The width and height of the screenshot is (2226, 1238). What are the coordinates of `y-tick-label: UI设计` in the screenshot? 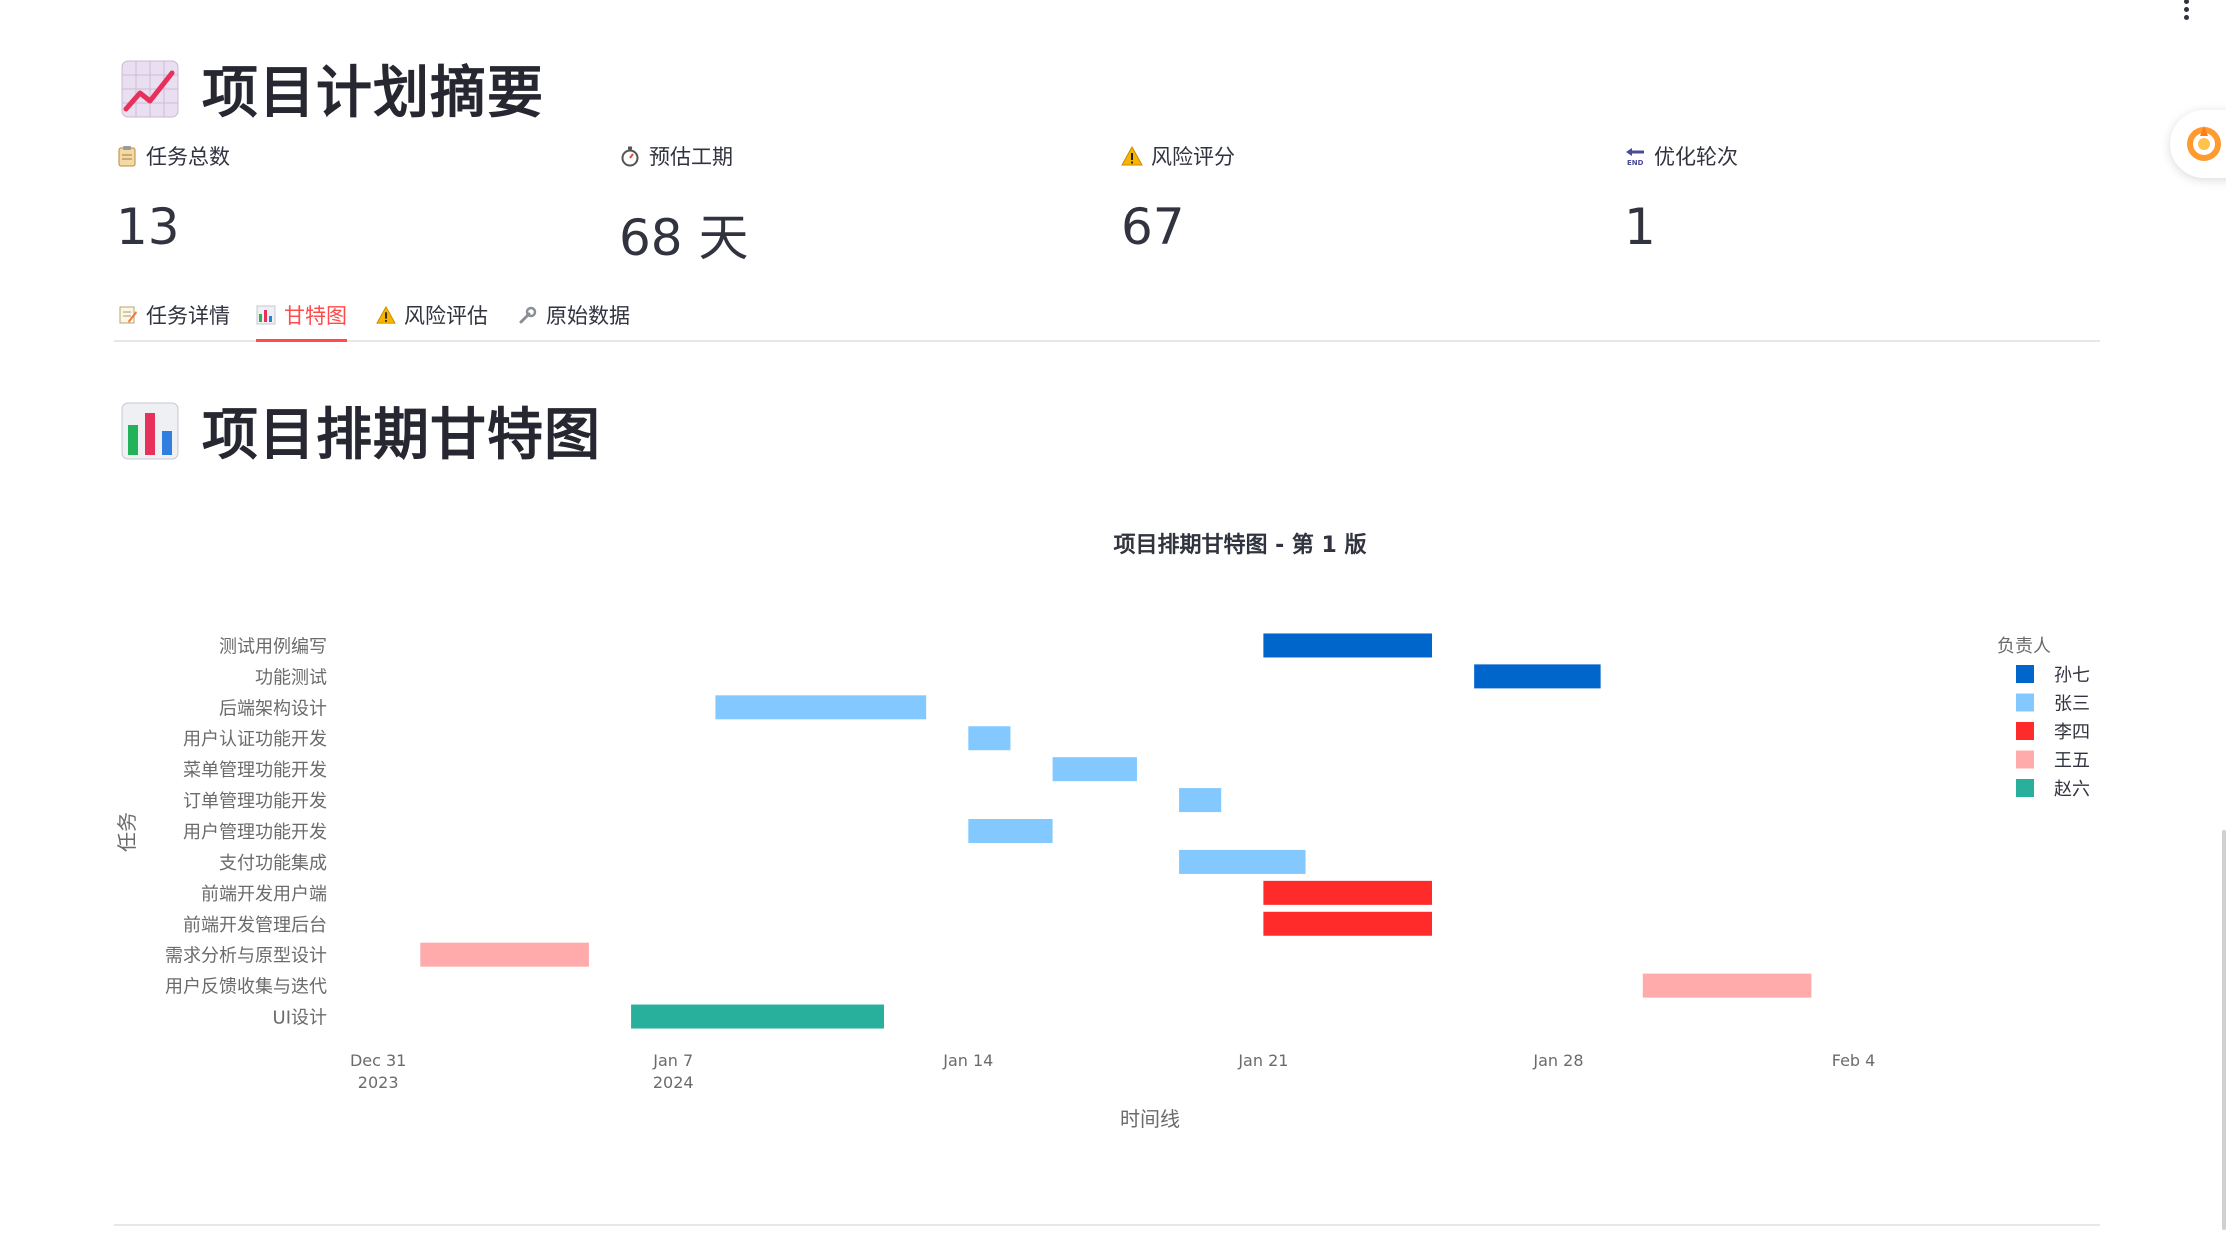 It's located at (300, 1018).